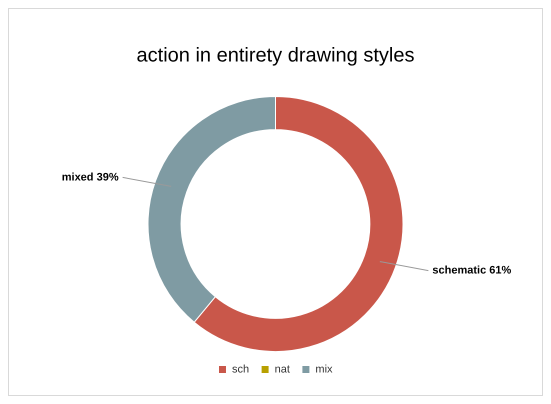  I want to click on data-label: mixed 39%, so click(90, 177).